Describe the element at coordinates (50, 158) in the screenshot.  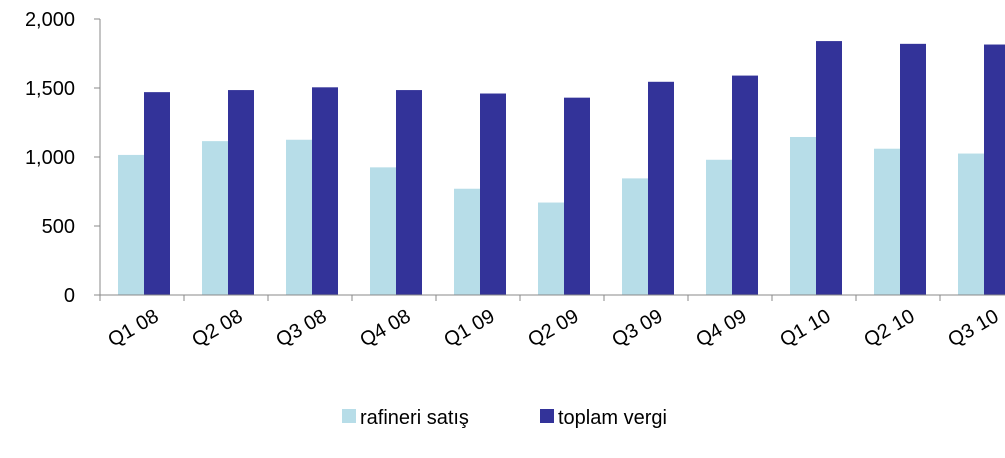
I see `y-tick-label: 1,000` at that location.